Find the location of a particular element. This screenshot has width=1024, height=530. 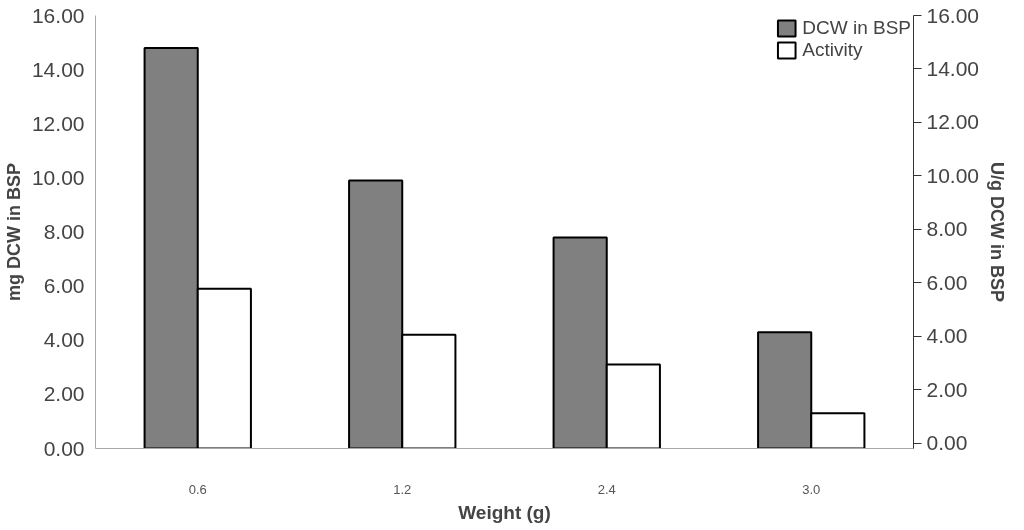

y-tick-label: 14.00 is located at coordinates (58, 69).